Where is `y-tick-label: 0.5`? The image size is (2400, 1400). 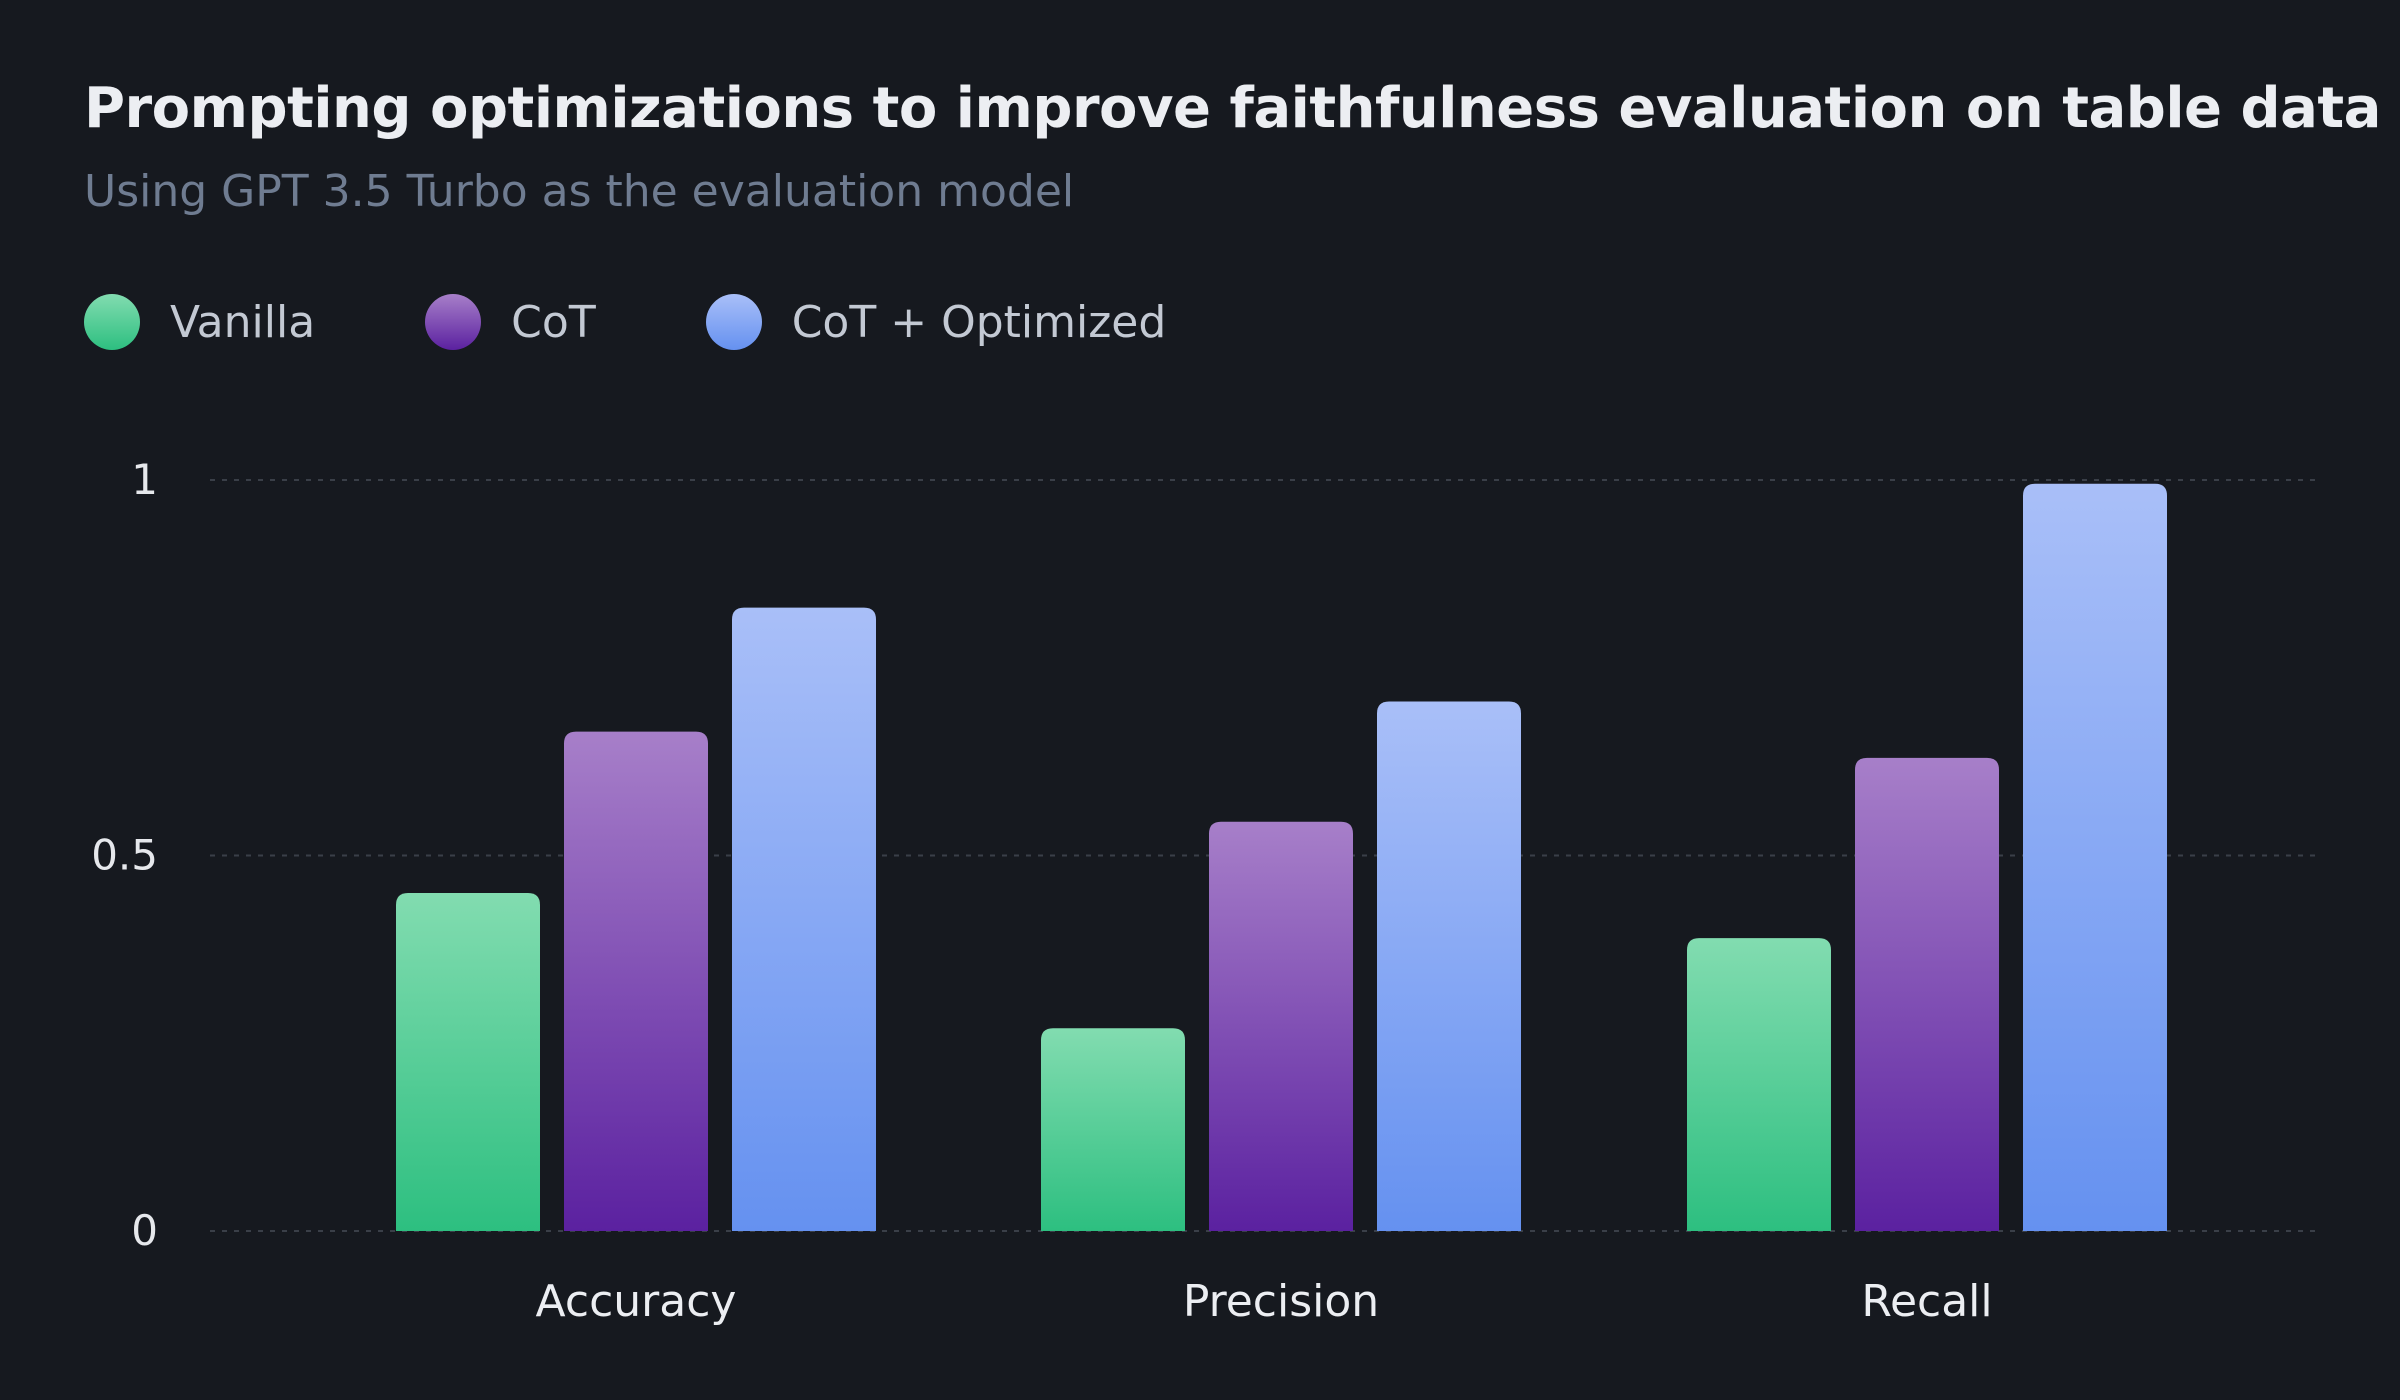
y-tick-label: 0.5 is located at coordinates (124, 855).